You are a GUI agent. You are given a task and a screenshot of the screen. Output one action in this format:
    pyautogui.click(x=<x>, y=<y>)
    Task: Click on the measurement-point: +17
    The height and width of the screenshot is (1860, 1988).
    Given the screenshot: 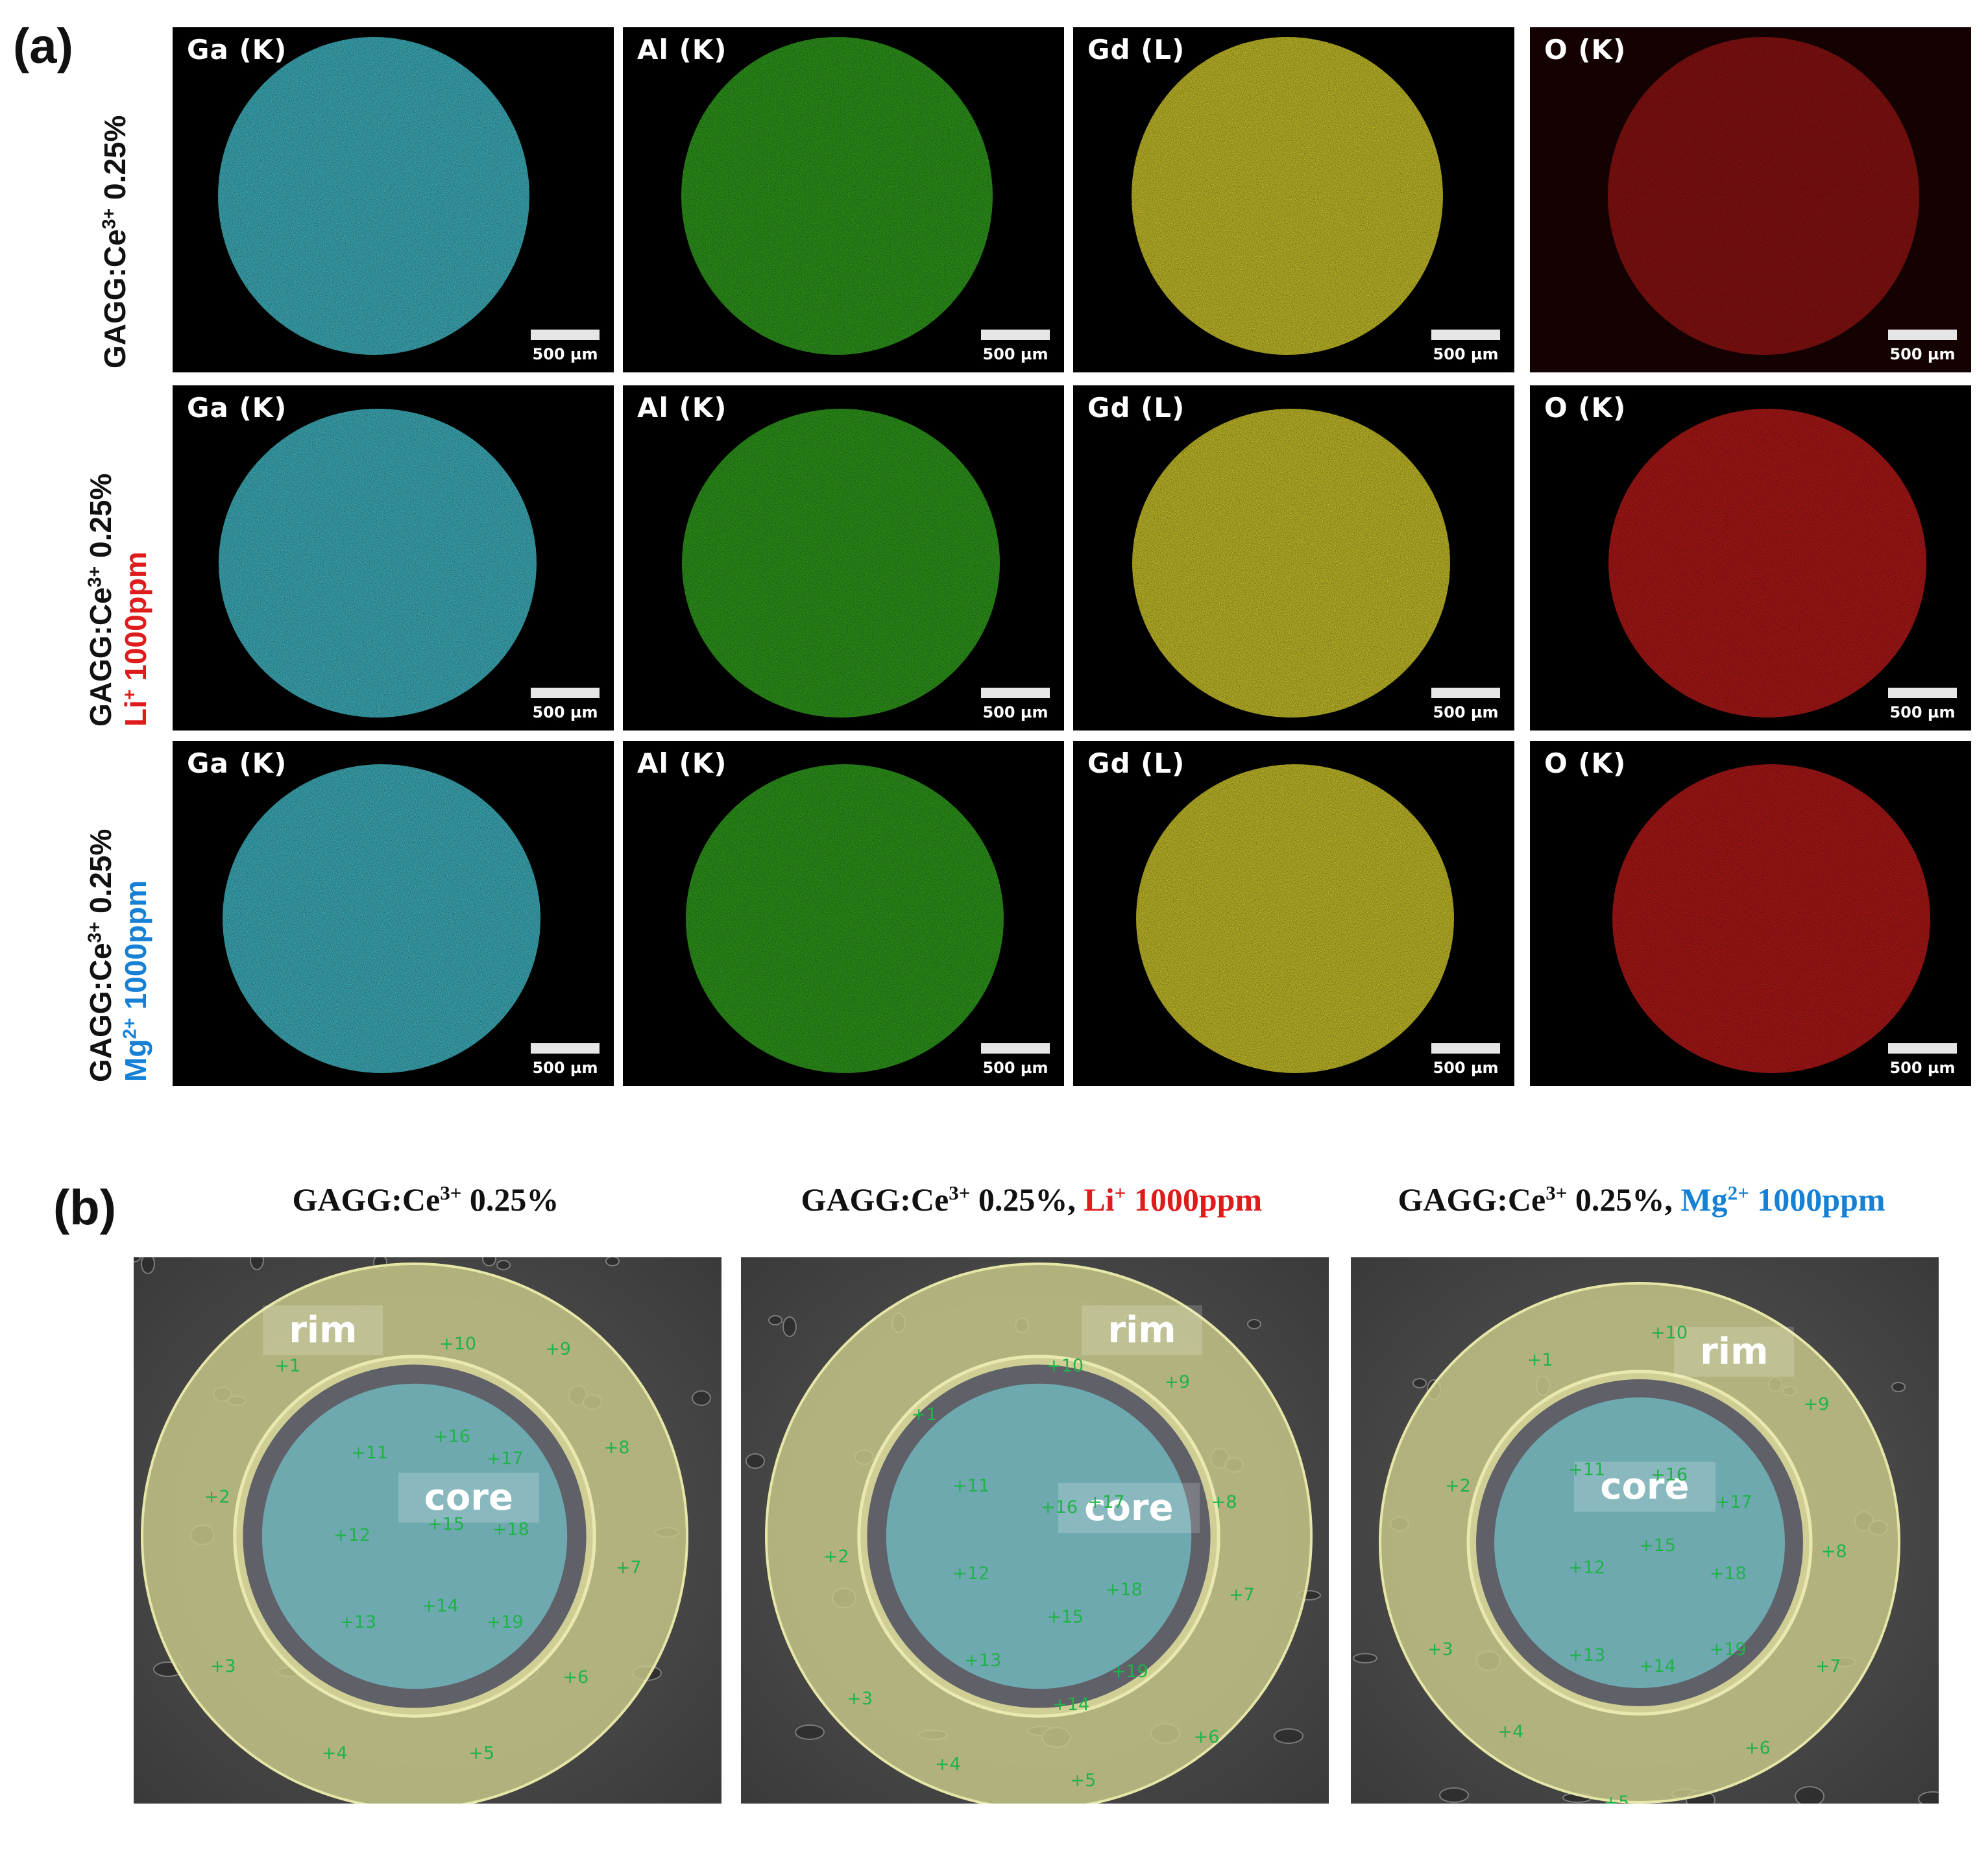 What is the action you would take?
    pyautogui.click(x=505, y=1459)
    